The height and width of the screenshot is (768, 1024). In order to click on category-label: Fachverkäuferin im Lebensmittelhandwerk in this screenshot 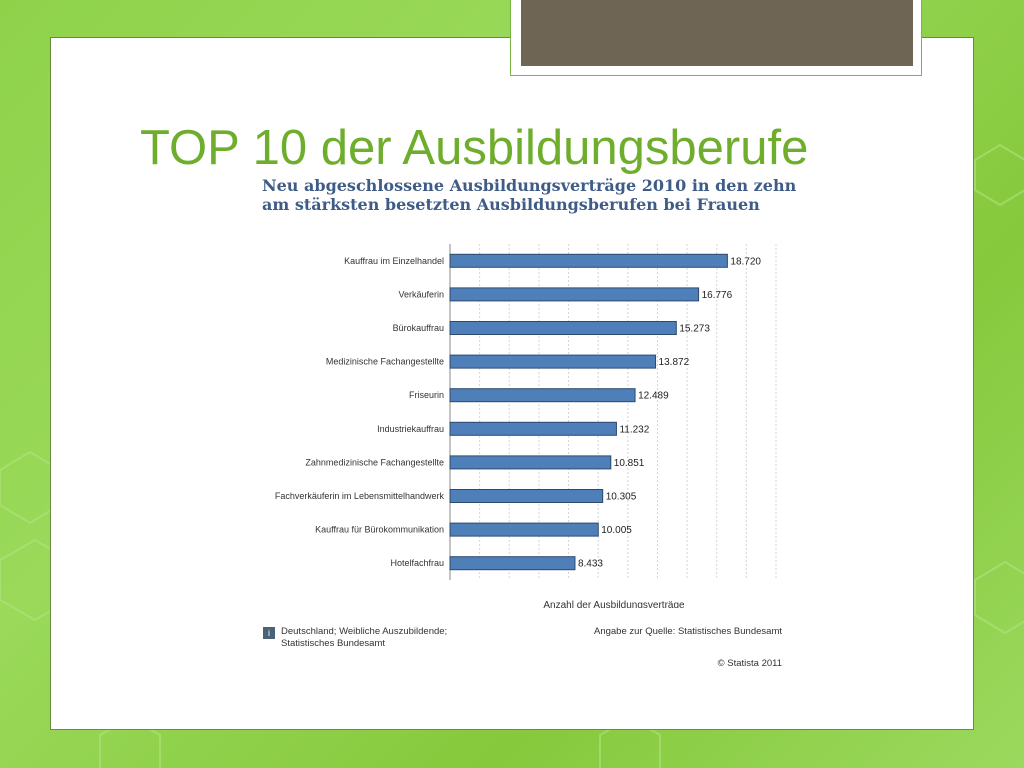, I will do `click(360, 496)`.